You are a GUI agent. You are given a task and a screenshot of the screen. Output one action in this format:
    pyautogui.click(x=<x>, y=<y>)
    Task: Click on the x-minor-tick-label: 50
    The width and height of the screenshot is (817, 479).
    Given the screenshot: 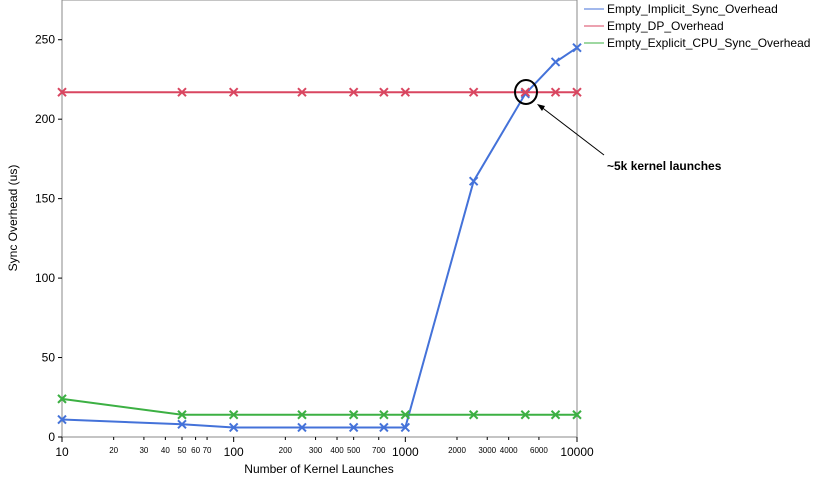 What is the action you would take?
    pyautogui.click(x=182, y=450)
    